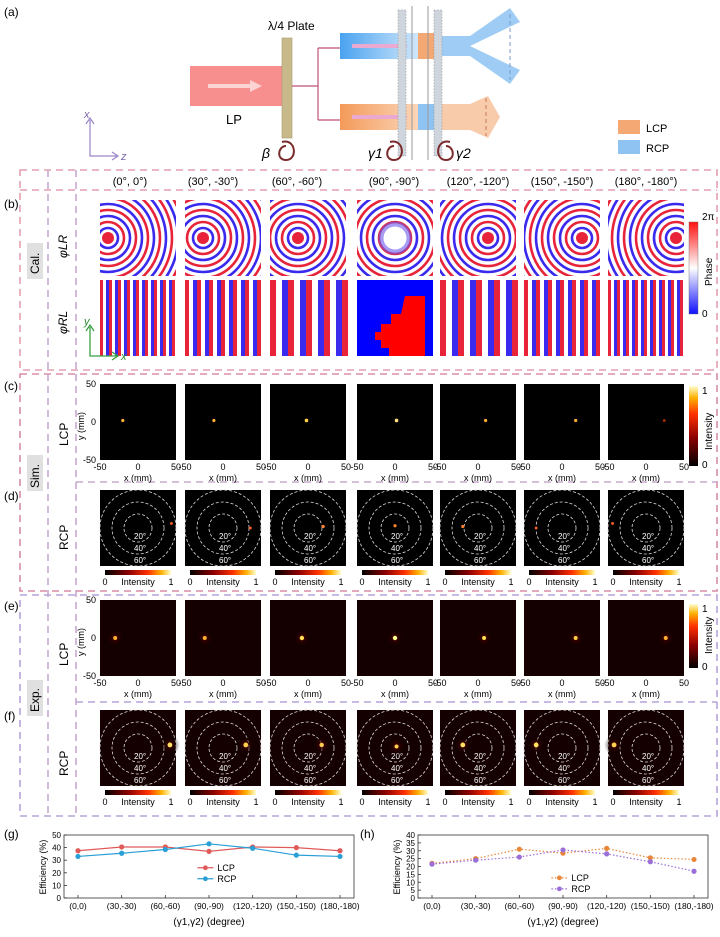  Describe the element at coordinates (287, 88) in the screenshot. I see `quarter-wave-plate` at that location.